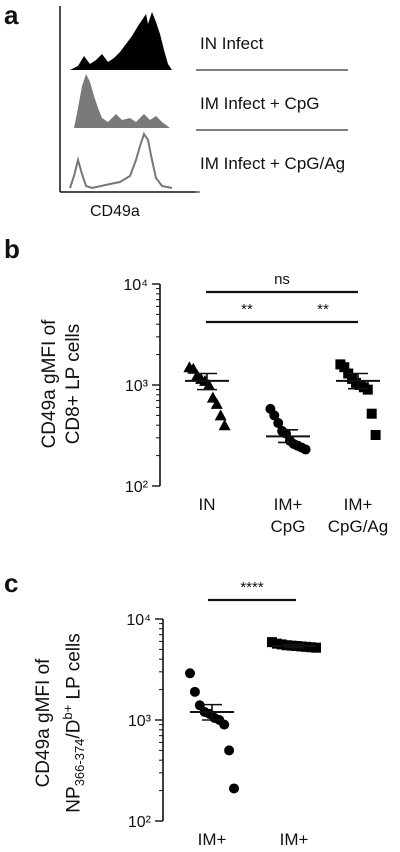 The image size is (400, 852). I want to click on row-label-im-cpg: IM Infect + CpG, so click(260, 103).